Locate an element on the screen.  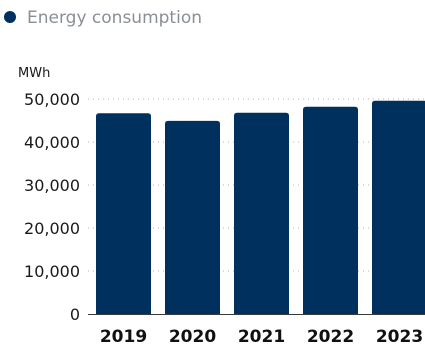
x-axis-ticks: 2019 2020 2021 2022 2023 is located at coordinates (261, 337).